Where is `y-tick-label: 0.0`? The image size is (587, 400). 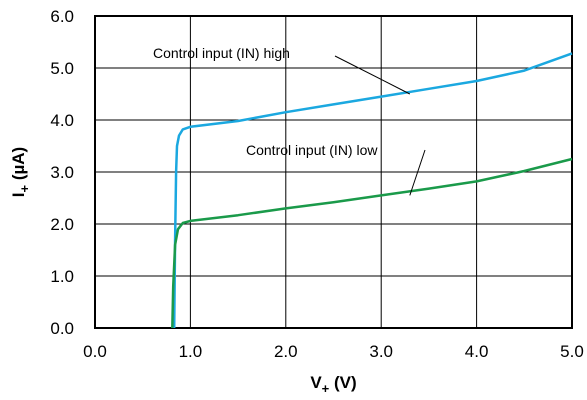 y-tick-label: 0.0 is located at coordinates (62, 328).